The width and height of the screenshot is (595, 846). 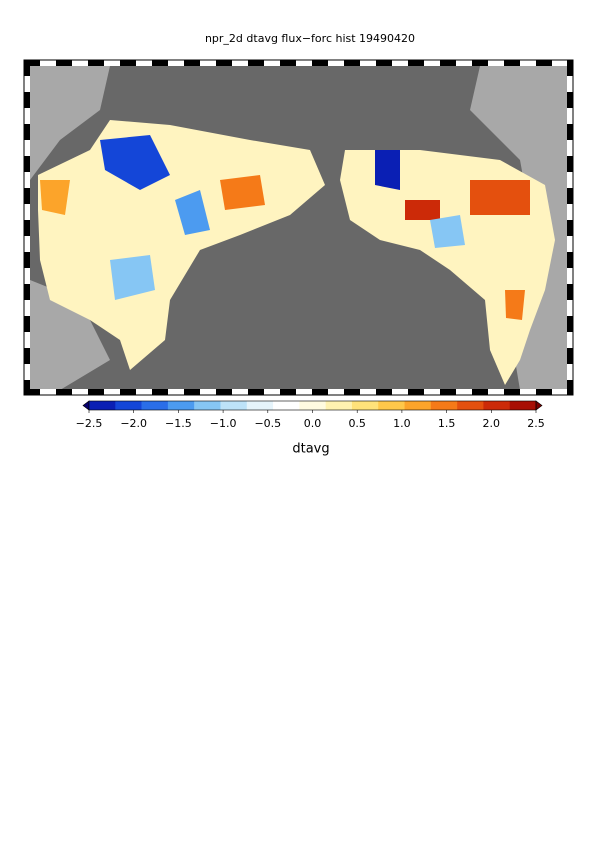 I want to click on colorbar-tick-label: 2.0, so click(x=492, y=423).